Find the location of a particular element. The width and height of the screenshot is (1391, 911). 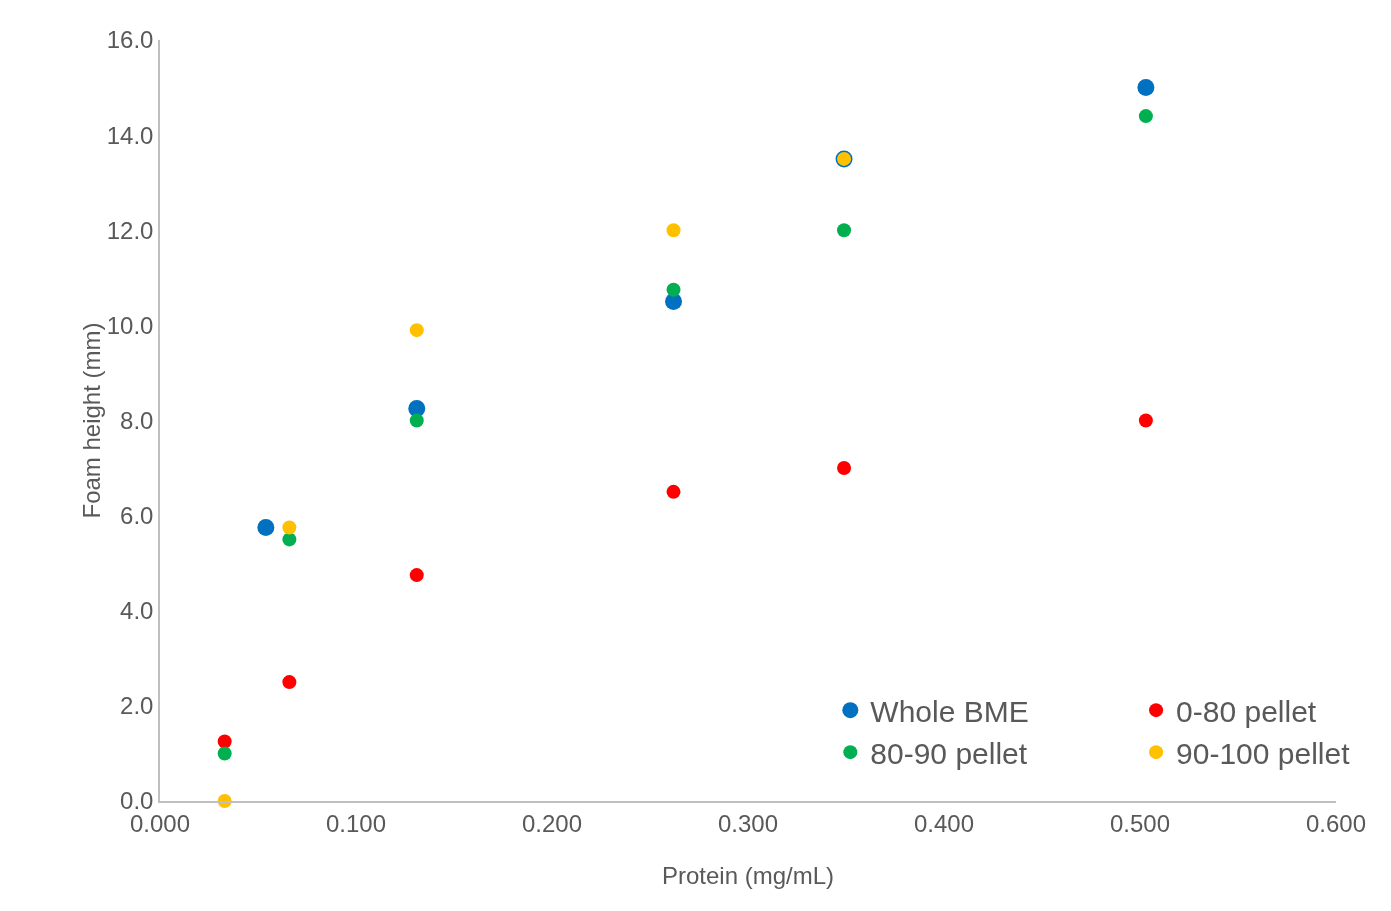

y-tick-label: 10.0 is located at coordinates (130, 325).